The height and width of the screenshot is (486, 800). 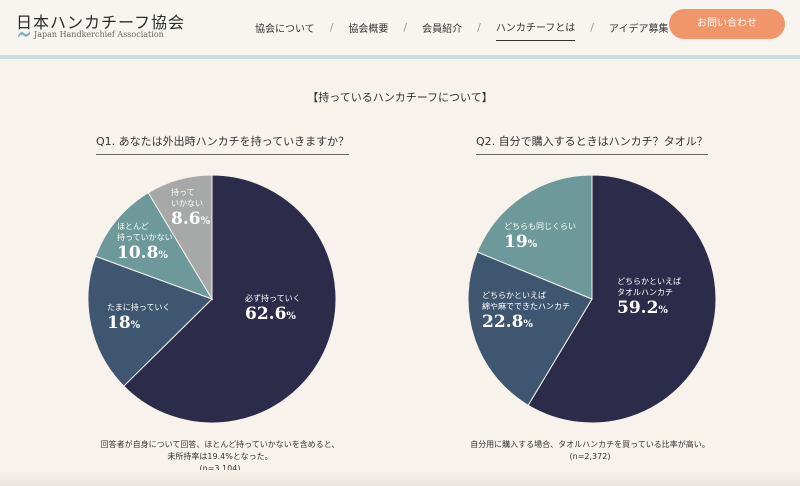 What do you see at coordinates (124, 323) in the screenshot?
I see `slice-value: 18%` at bounding box center [124, 323].